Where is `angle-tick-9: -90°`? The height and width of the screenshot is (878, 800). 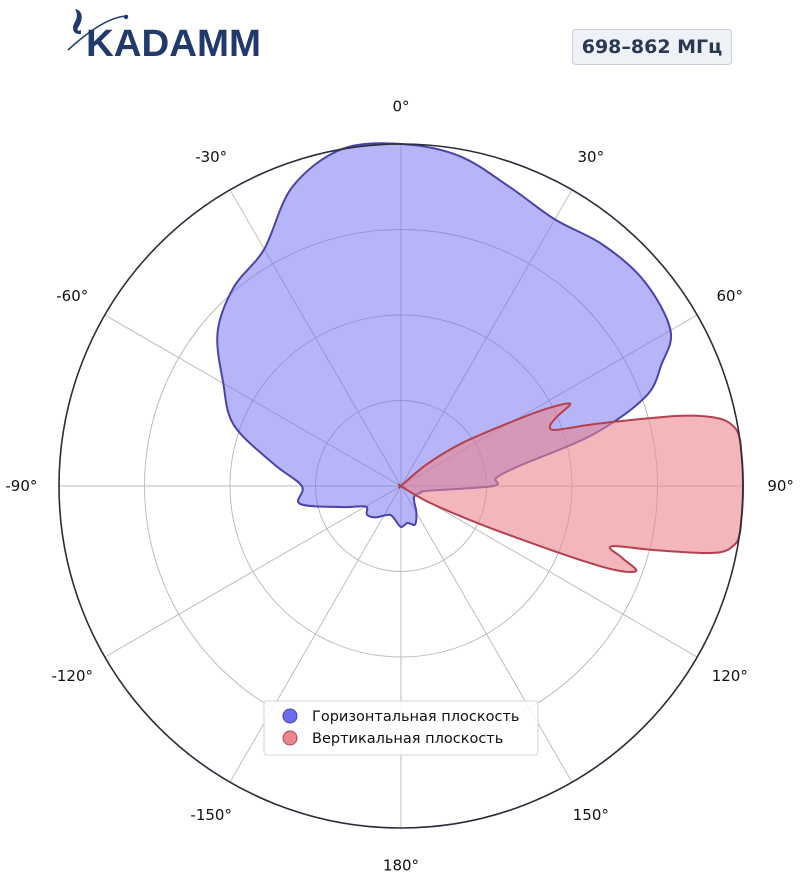
angle-tick-9: -90° is located at coordinates (21, 486).